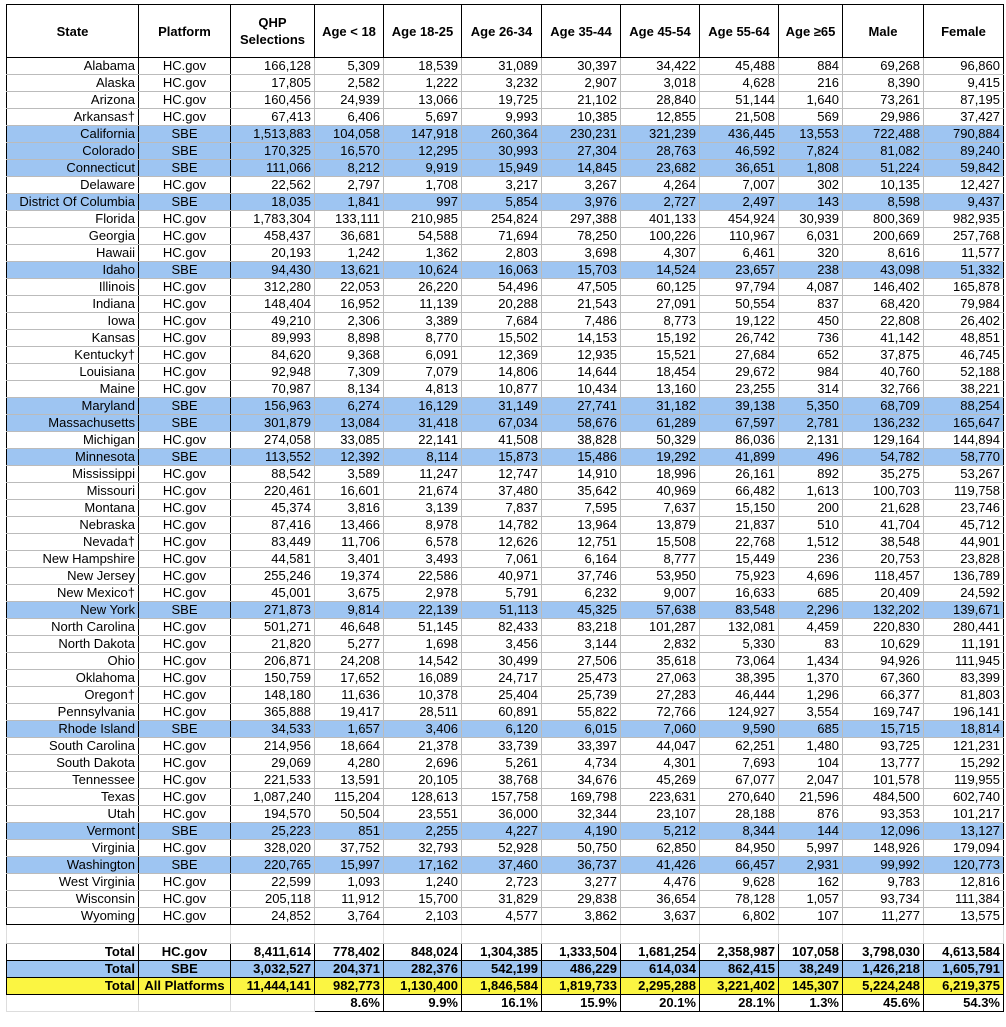 The image size is (1006, 1027). What do you see at coordinates (422, 491) in the screenshot?
I see `number-cell: 21,674` at bounding box center [422, 491].